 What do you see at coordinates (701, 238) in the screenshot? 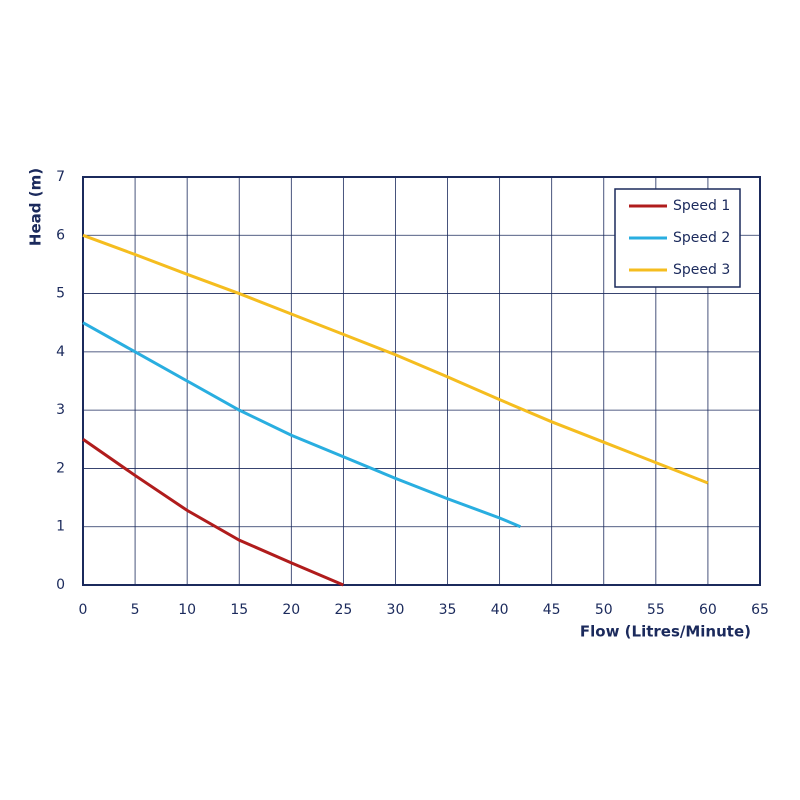
I see `legend-label: Speed 2` at bounding box center [701, 238].